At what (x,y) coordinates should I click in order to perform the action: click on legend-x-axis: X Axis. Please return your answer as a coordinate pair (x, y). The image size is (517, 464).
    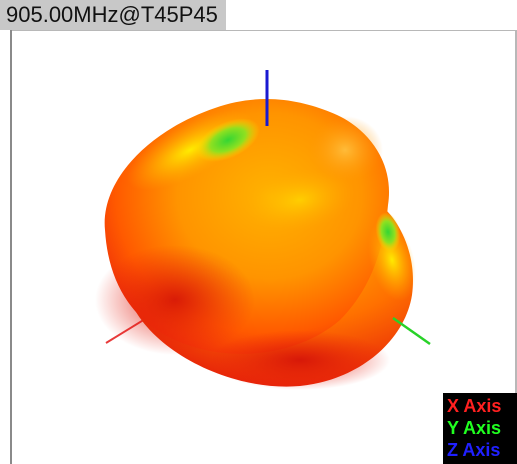
    Looking at the image, I should click on (474, 406).